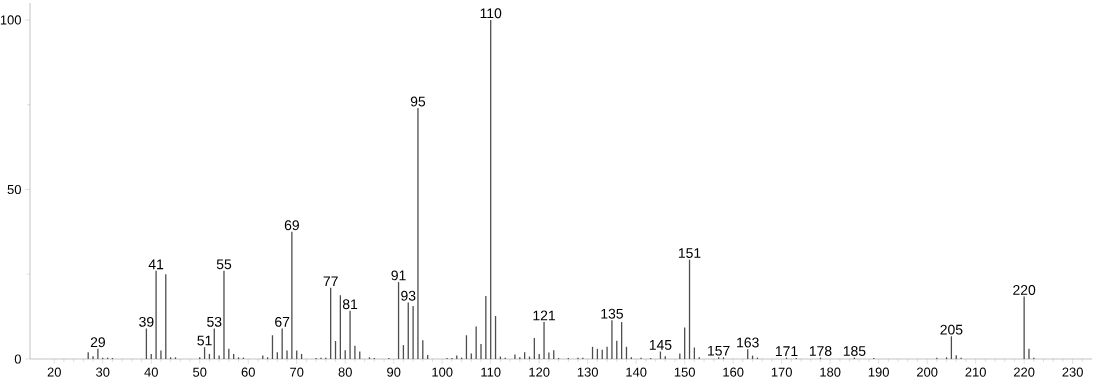 This screenshot has width=1094, height=384. What do you see at coordinates (214, 321) in the screenshot?
I see `annotation: 53` at bounding box center [214, 321].